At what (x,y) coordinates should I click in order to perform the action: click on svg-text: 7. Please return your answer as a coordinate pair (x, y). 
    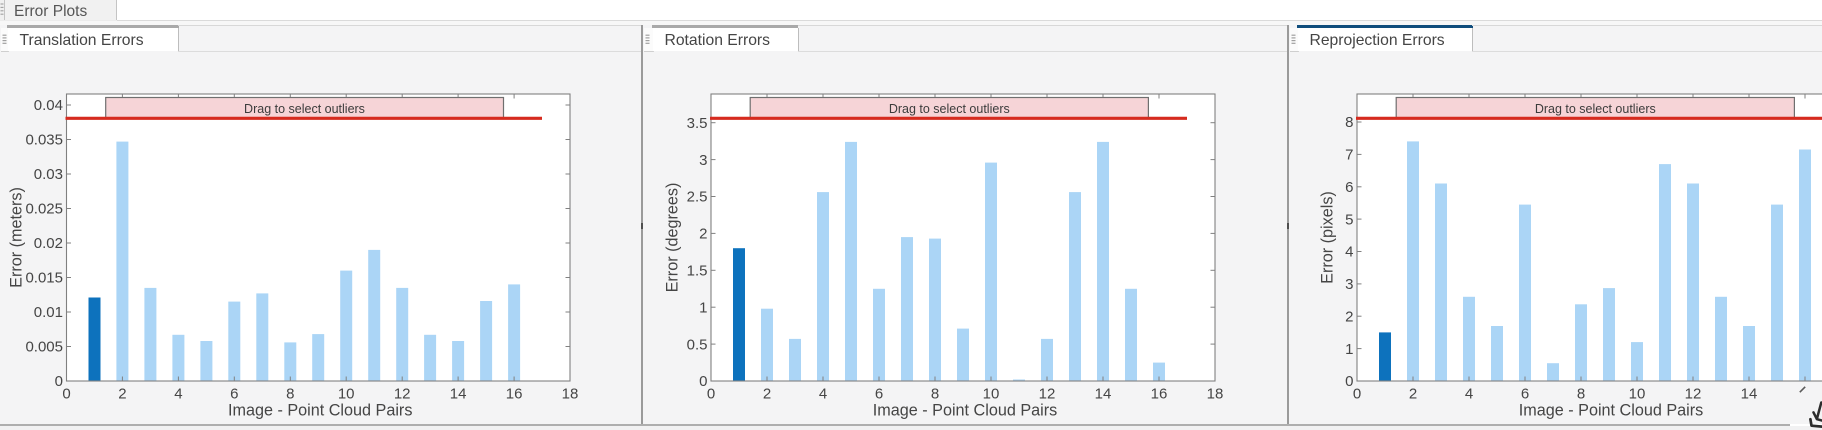
    Looking at the image, I should click on (1349, 155).